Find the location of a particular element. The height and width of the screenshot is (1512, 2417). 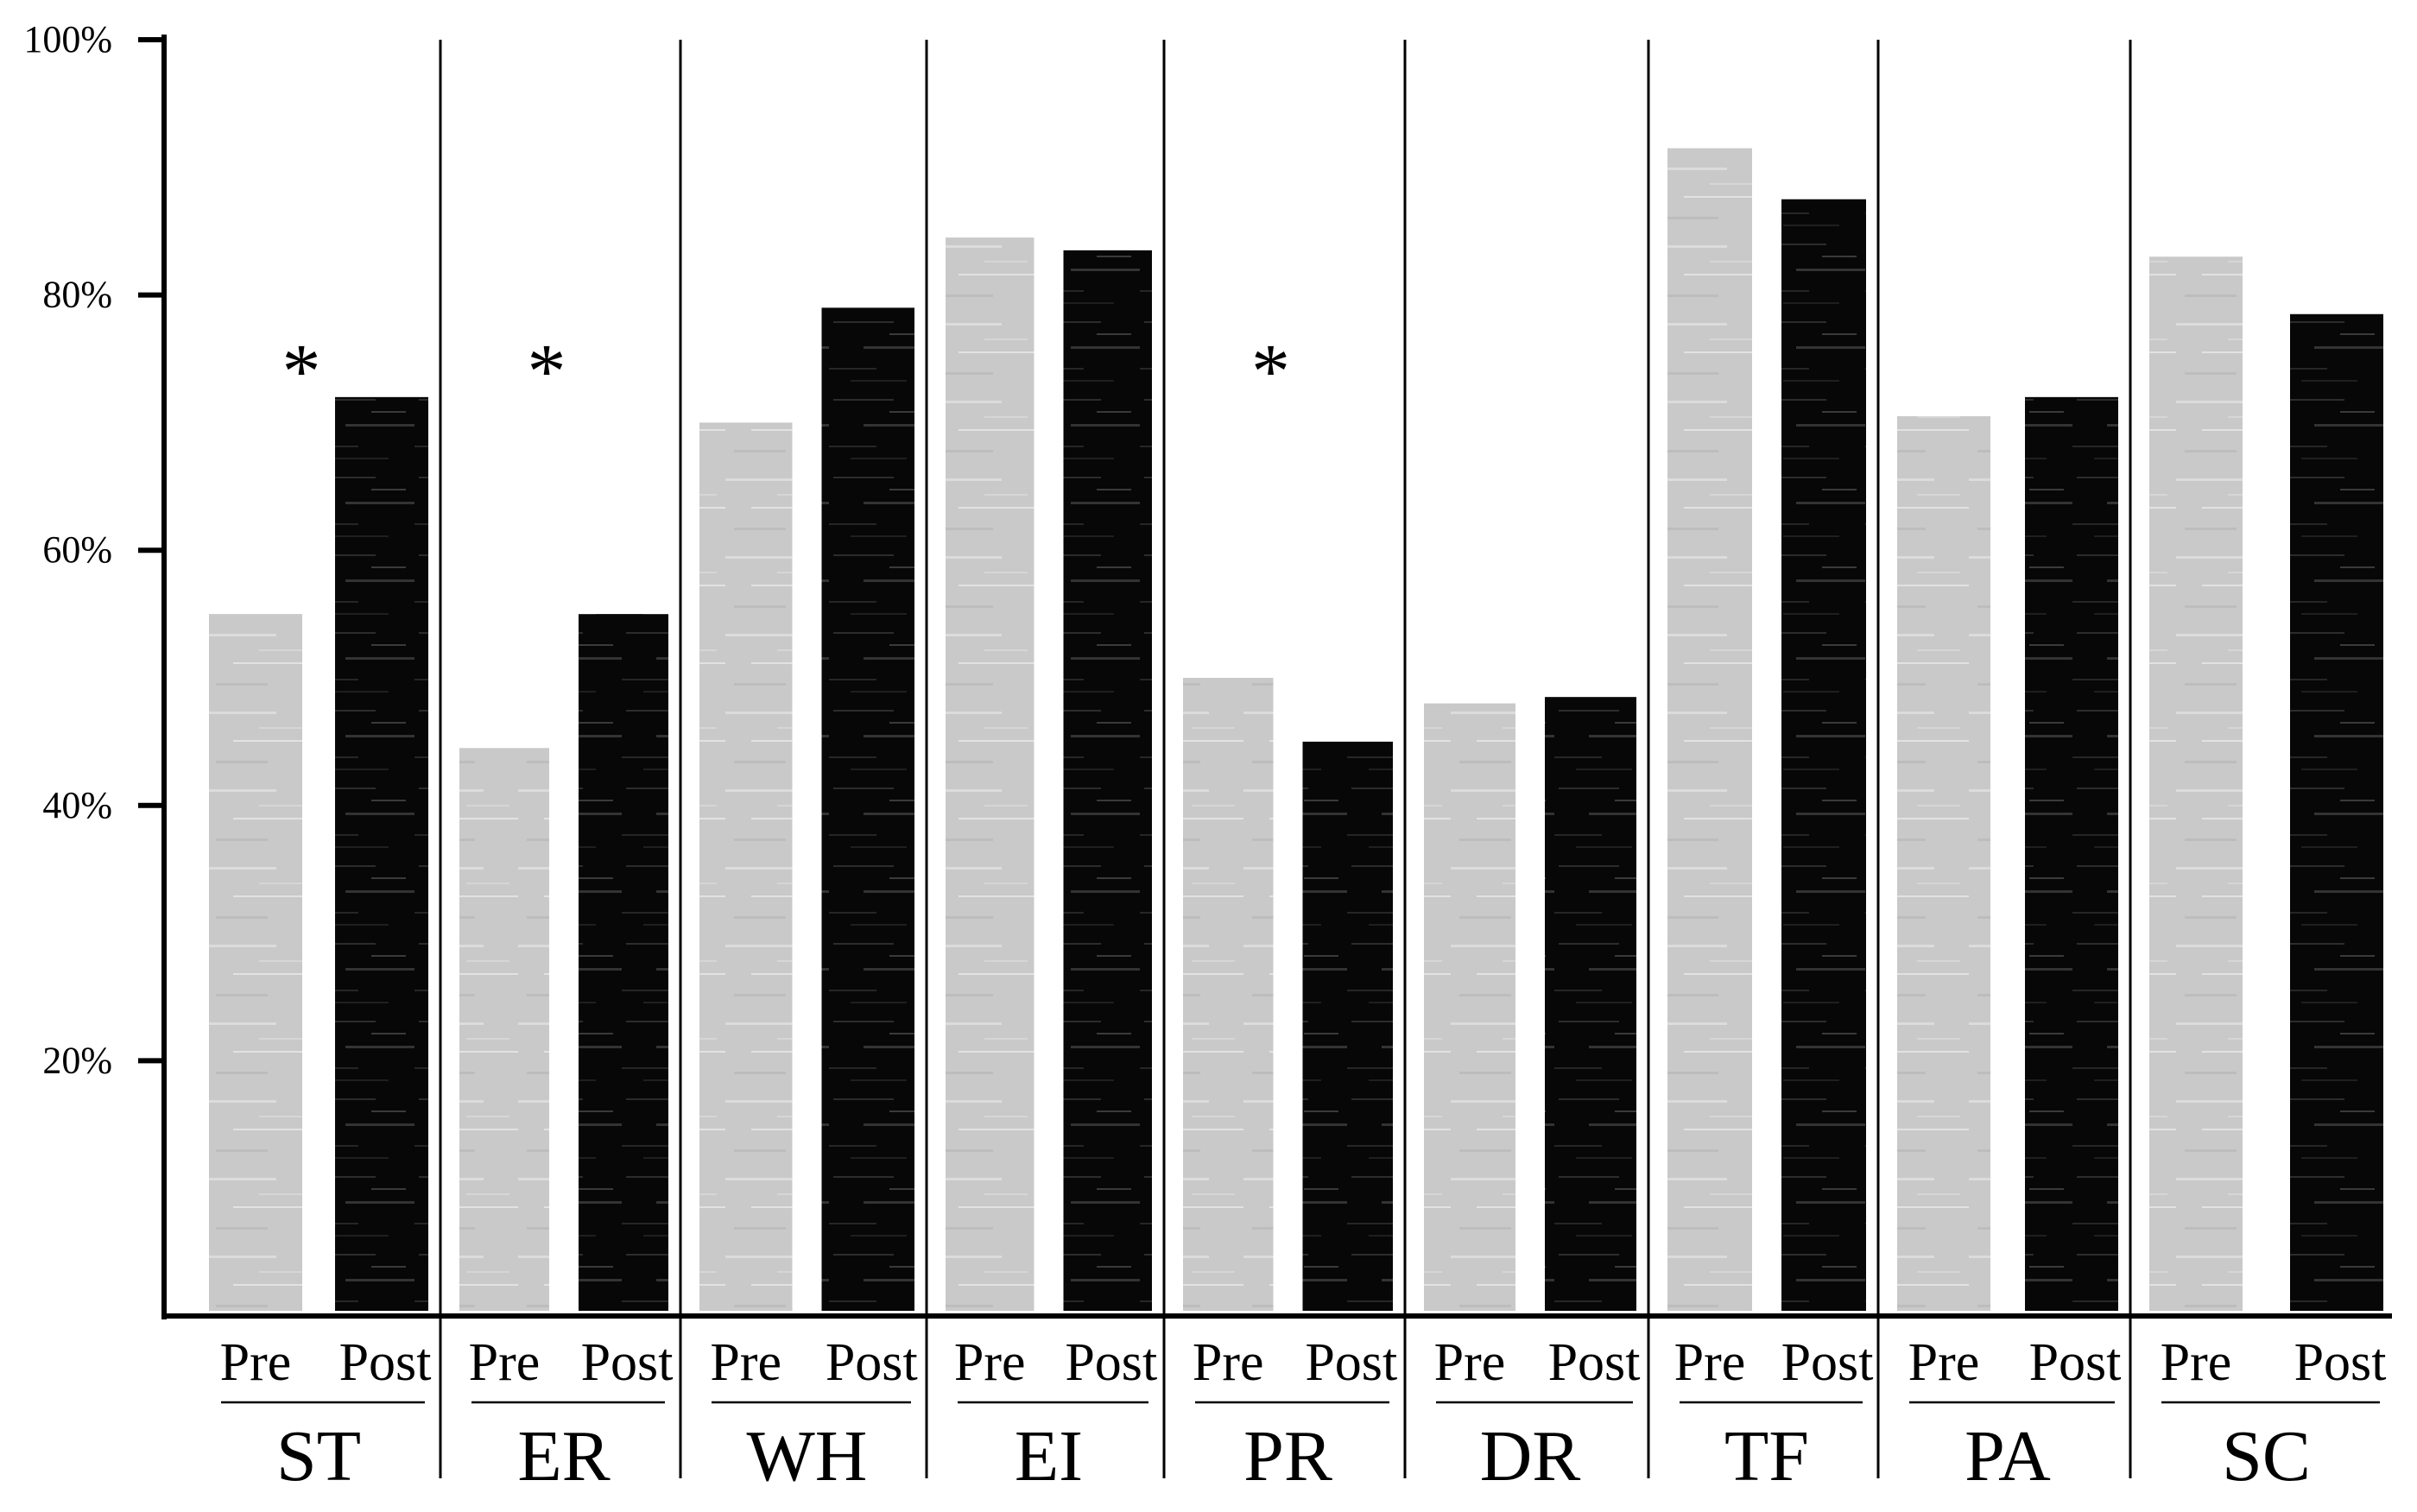

group-label-dr: DR is located at coordinates (1530, 1456).